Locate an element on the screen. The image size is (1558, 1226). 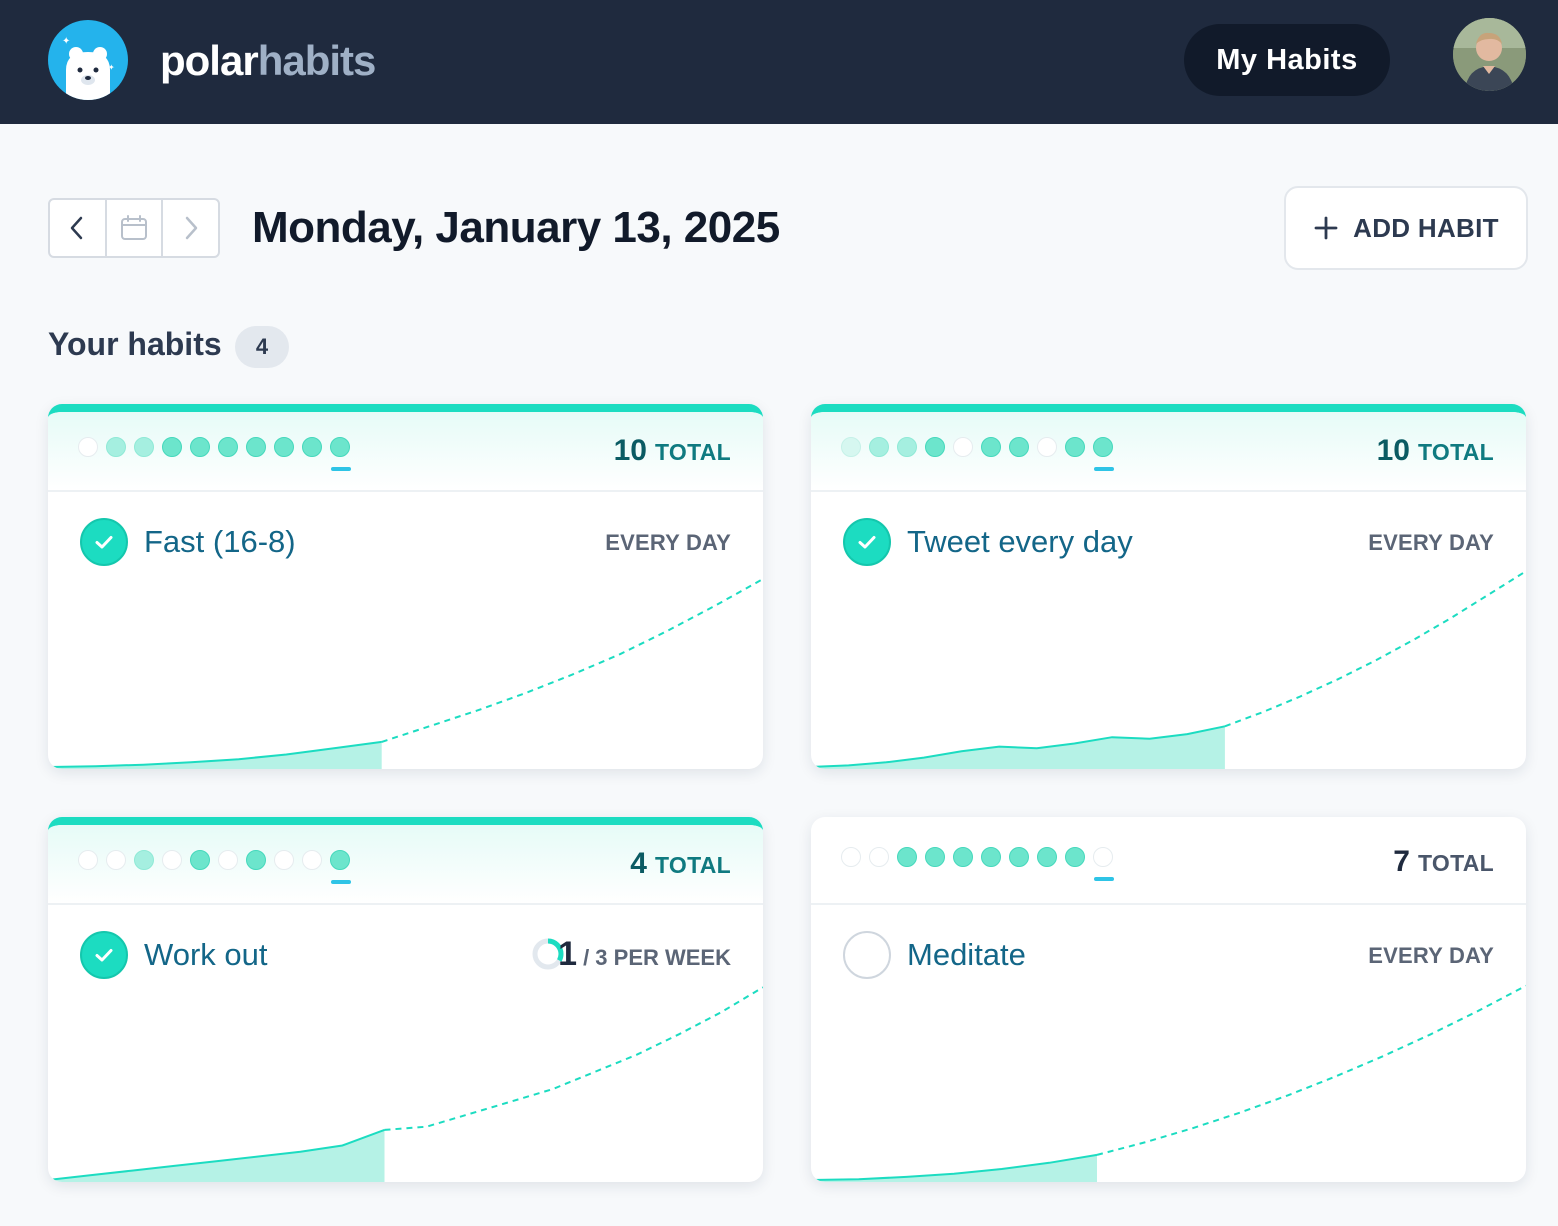
habit-weekly-frequency: 1 / 3 PER WEEK is located at coordinates (644, 954).